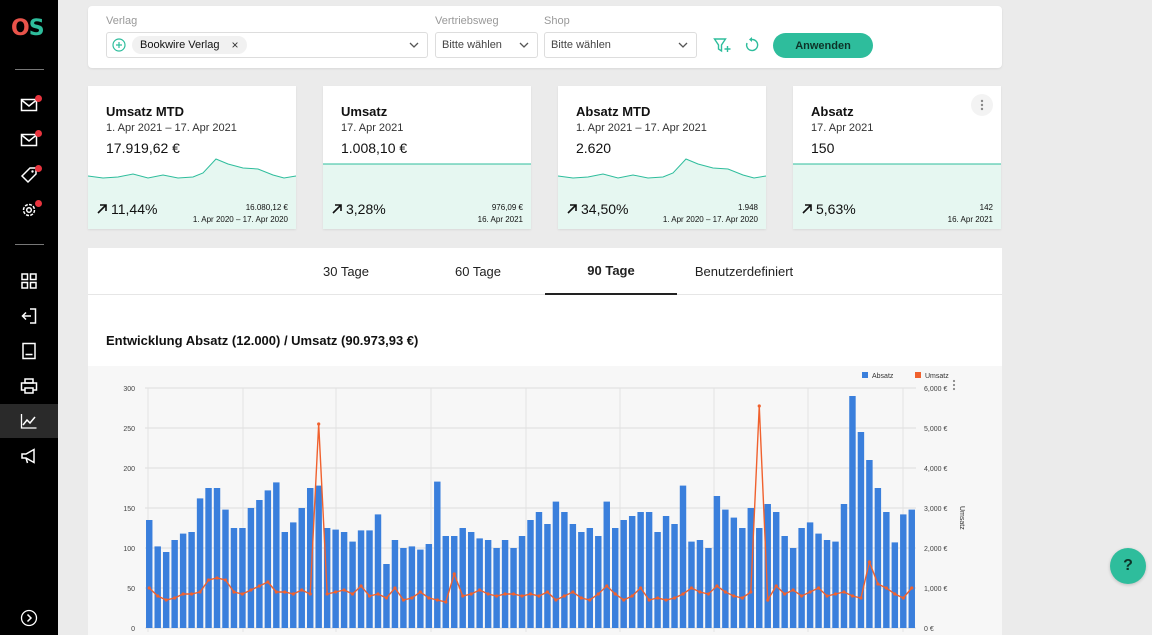  What do you see at coordinates (364, 111) in the screenshot?
I see `kpi-title: Umsatz` at bounding box center [364, 111].